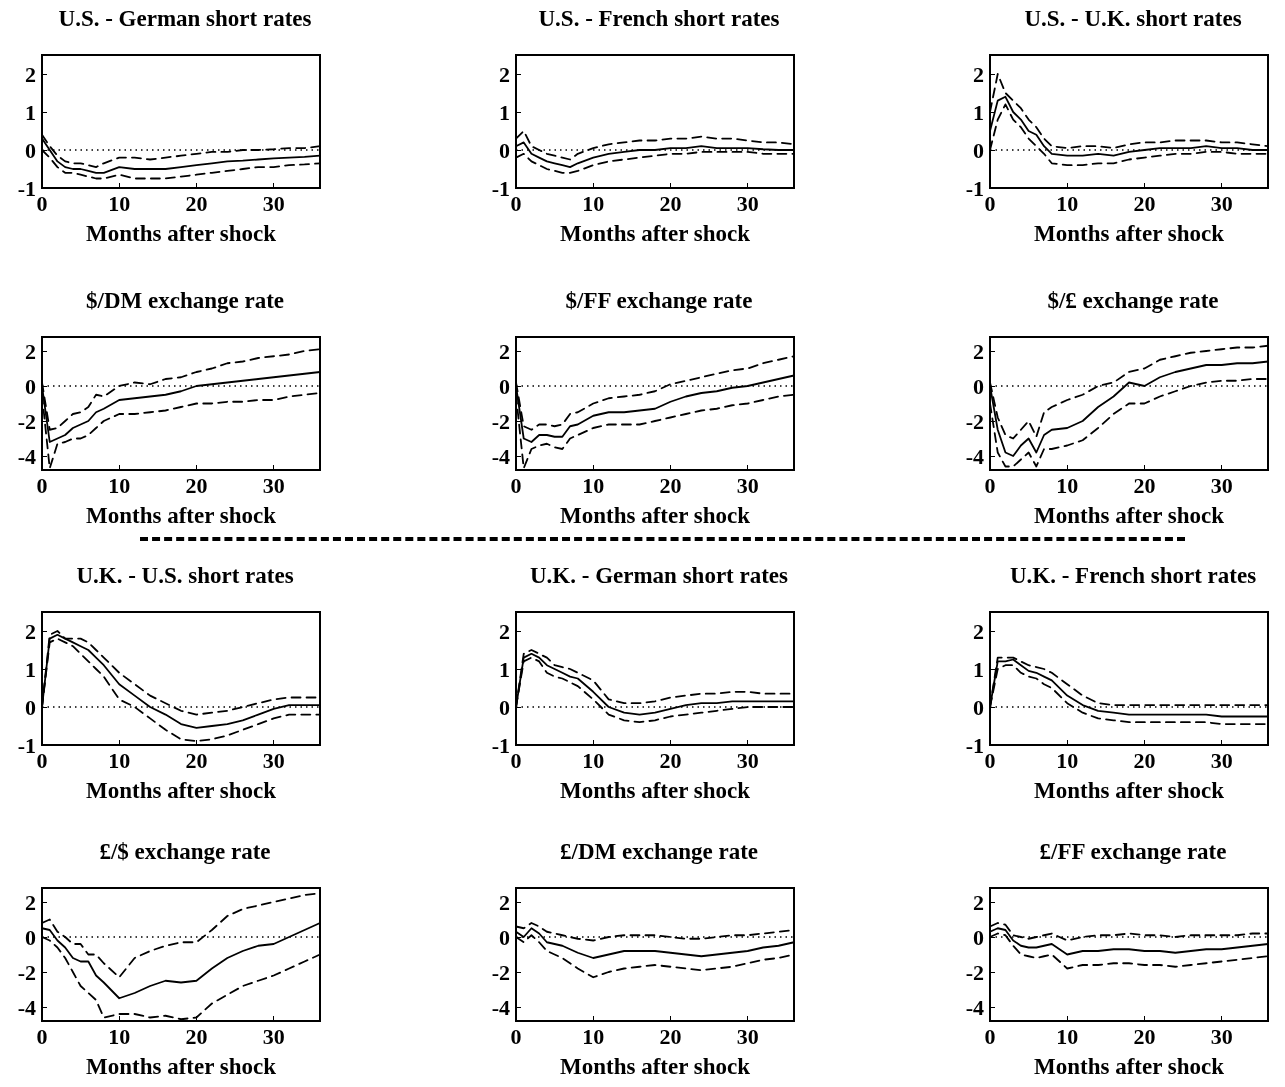 This screenshot has width=1285, height=1087. What do you see at coordinates (185, 575) in the screenshot?
I see `chart-title: U.K. - U.S. short rates` at bounding box center [185, 575].